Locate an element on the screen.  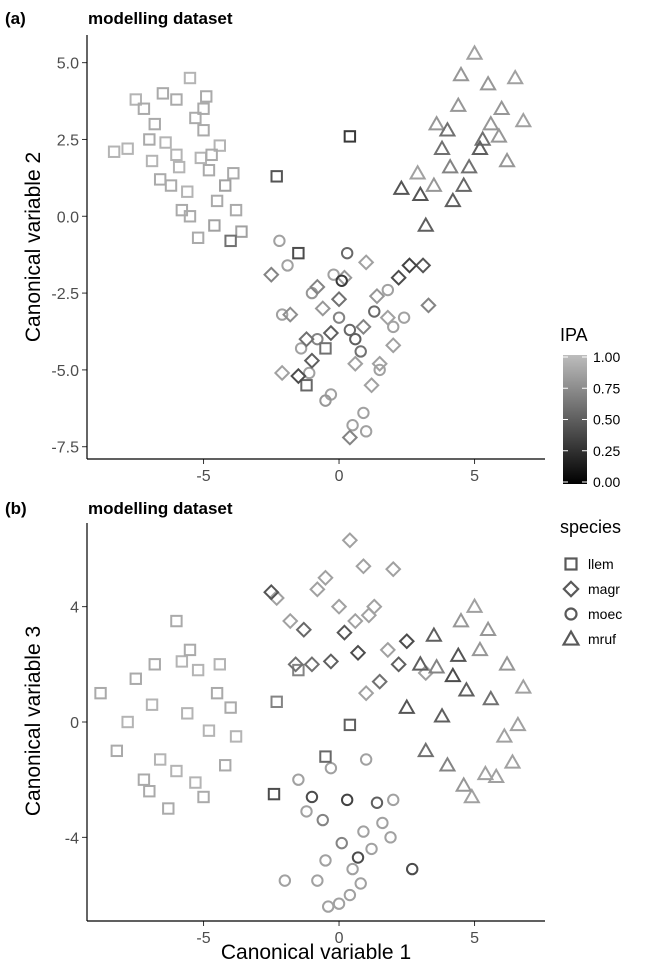
panel-a-y-tick-label: 5.0 is located at coordinates (68, 64).